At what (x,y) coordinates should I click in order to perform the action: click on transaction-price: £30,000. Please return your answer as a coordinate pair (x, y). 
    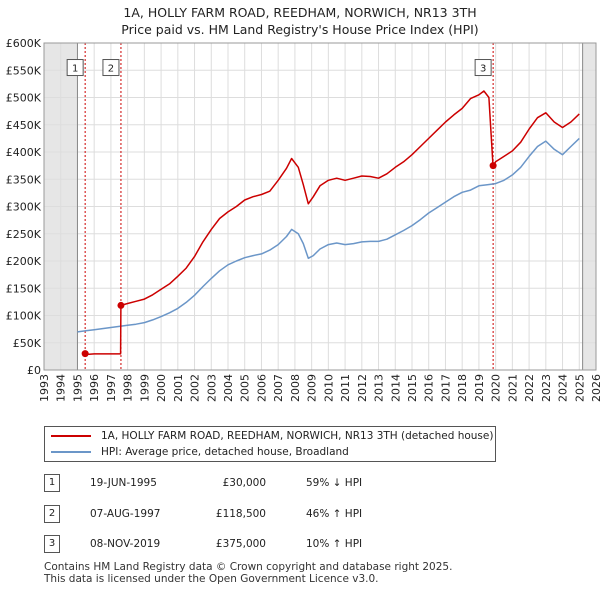
    Looking at the image, I should click on (244, 483).